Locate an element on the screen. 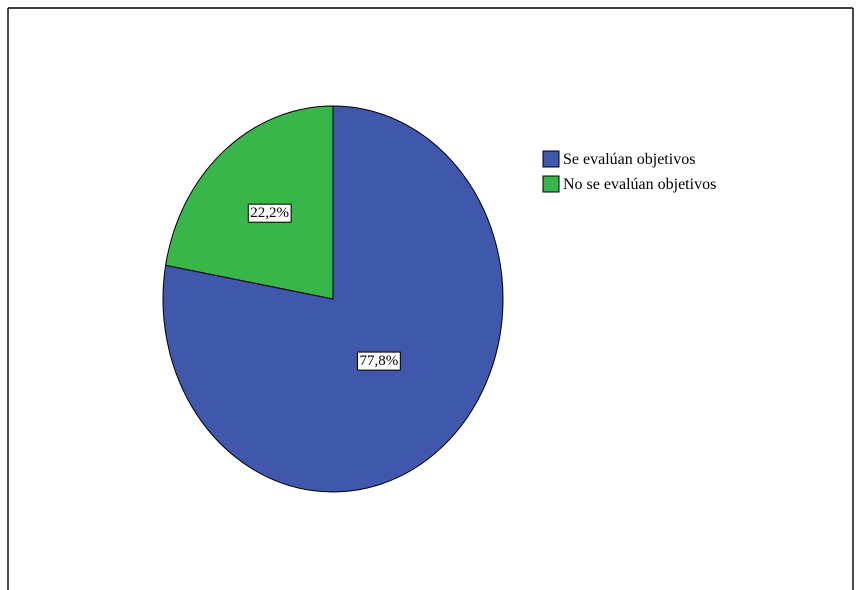 Image resolution: width=861 pixels, height=590 pixels. pie-data-labels: 77,8% 22,2% is located at coordinates (324, 287).